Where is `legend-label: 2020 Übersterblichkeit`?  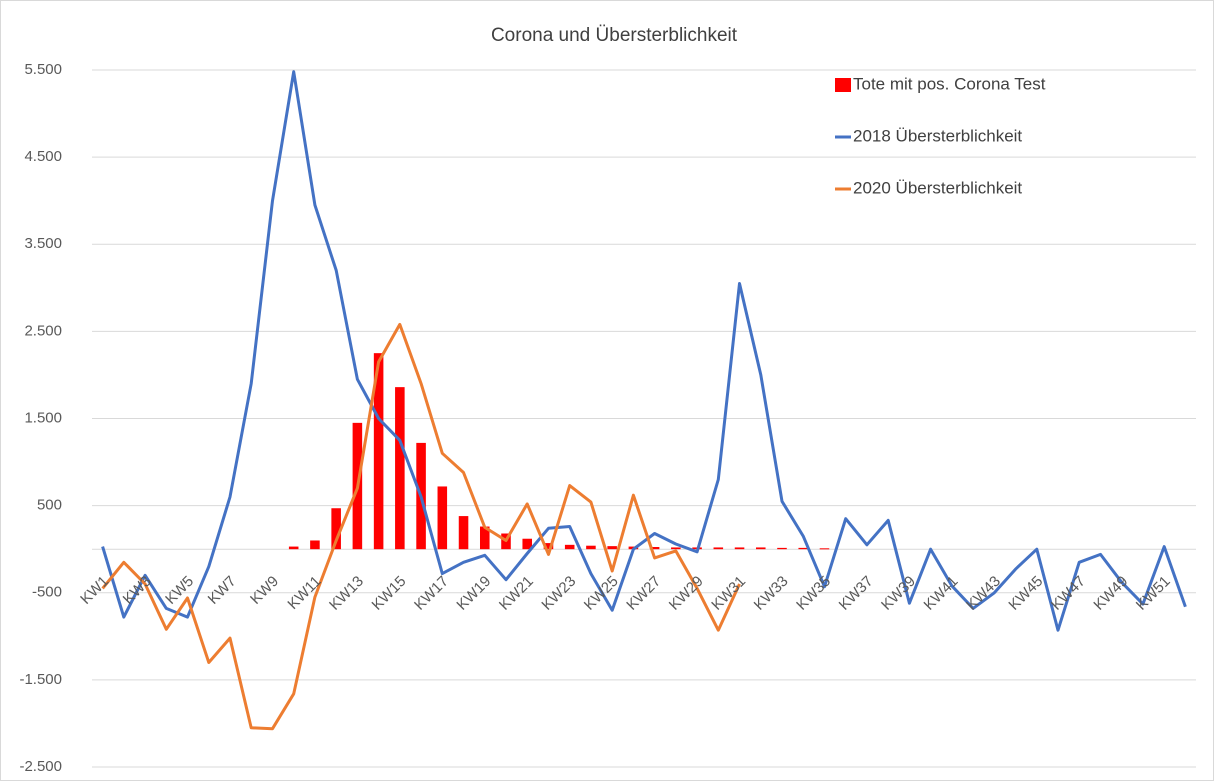
legend-label: 2020 Übersterblichkeit is located at coordinates (937, 187).